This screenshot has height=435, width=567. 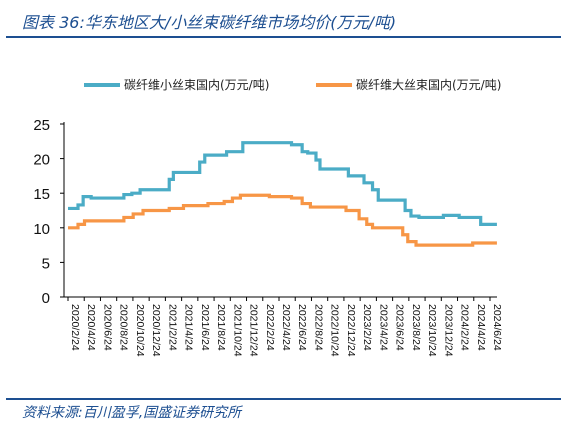 I want to click on x-tick-label: 2022/2/24, so click(x=270, y=327).